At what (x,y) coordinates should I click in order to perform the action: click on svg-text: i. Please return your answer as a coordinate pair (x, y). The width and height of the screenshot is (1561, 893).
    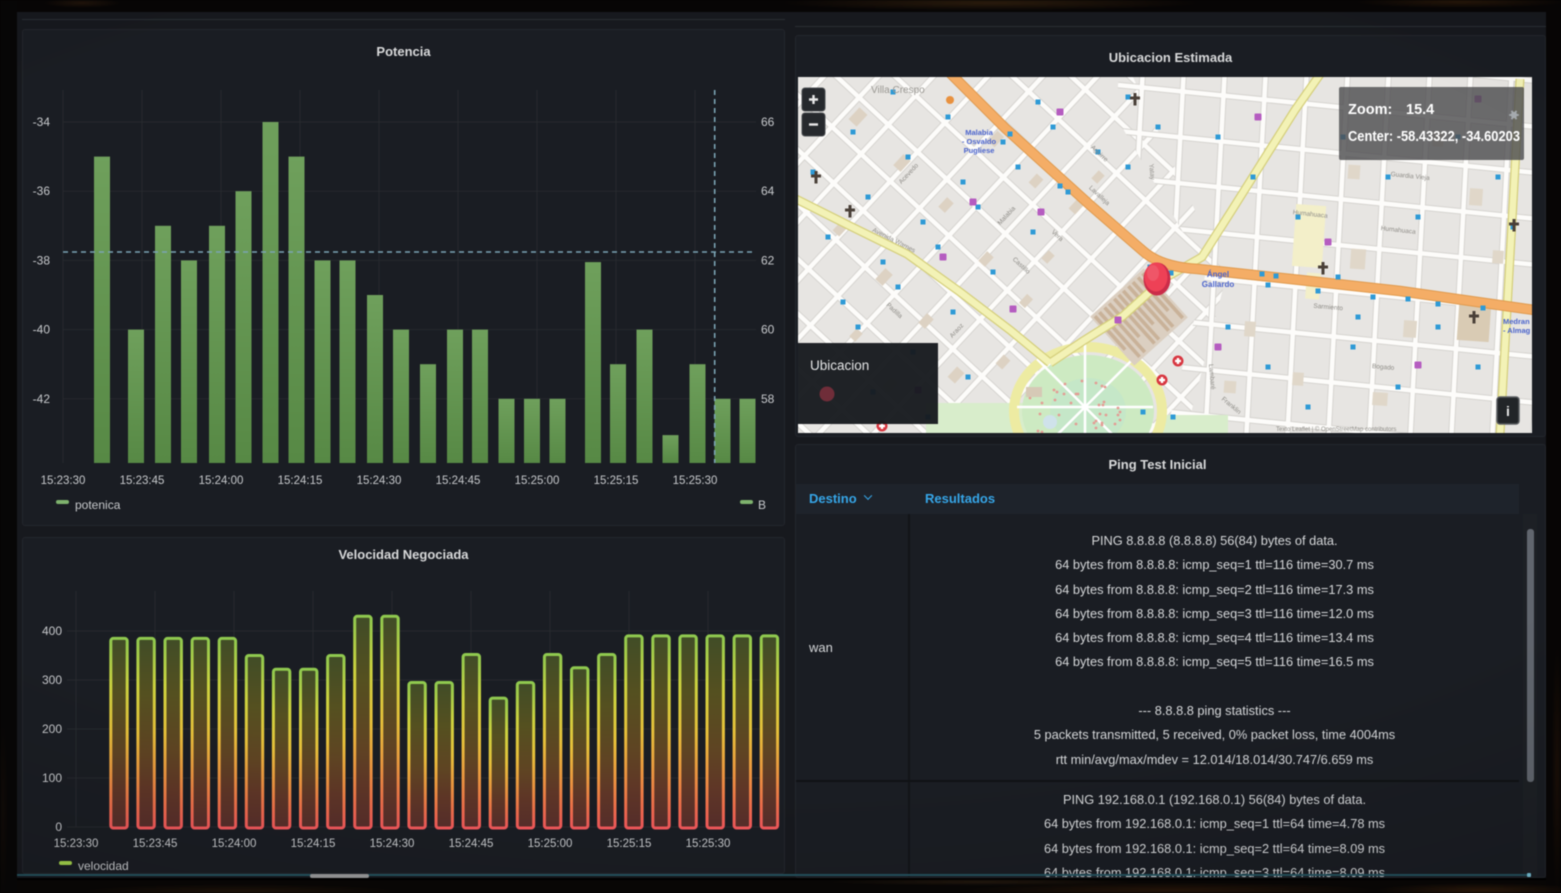
    Looking at the image, I should click on (1508, 411).